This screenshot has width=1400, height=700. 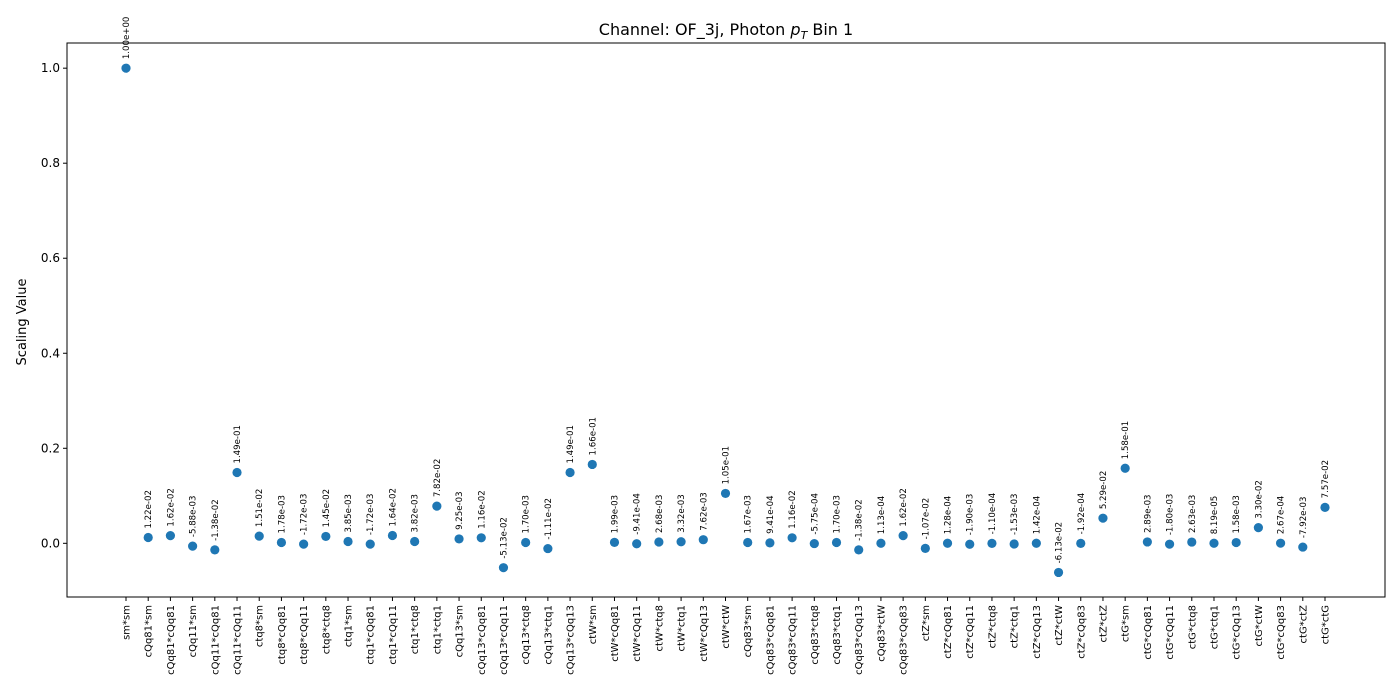 I want to click on x-tick-label: cQq11*sm, so click(x=193, y=631).